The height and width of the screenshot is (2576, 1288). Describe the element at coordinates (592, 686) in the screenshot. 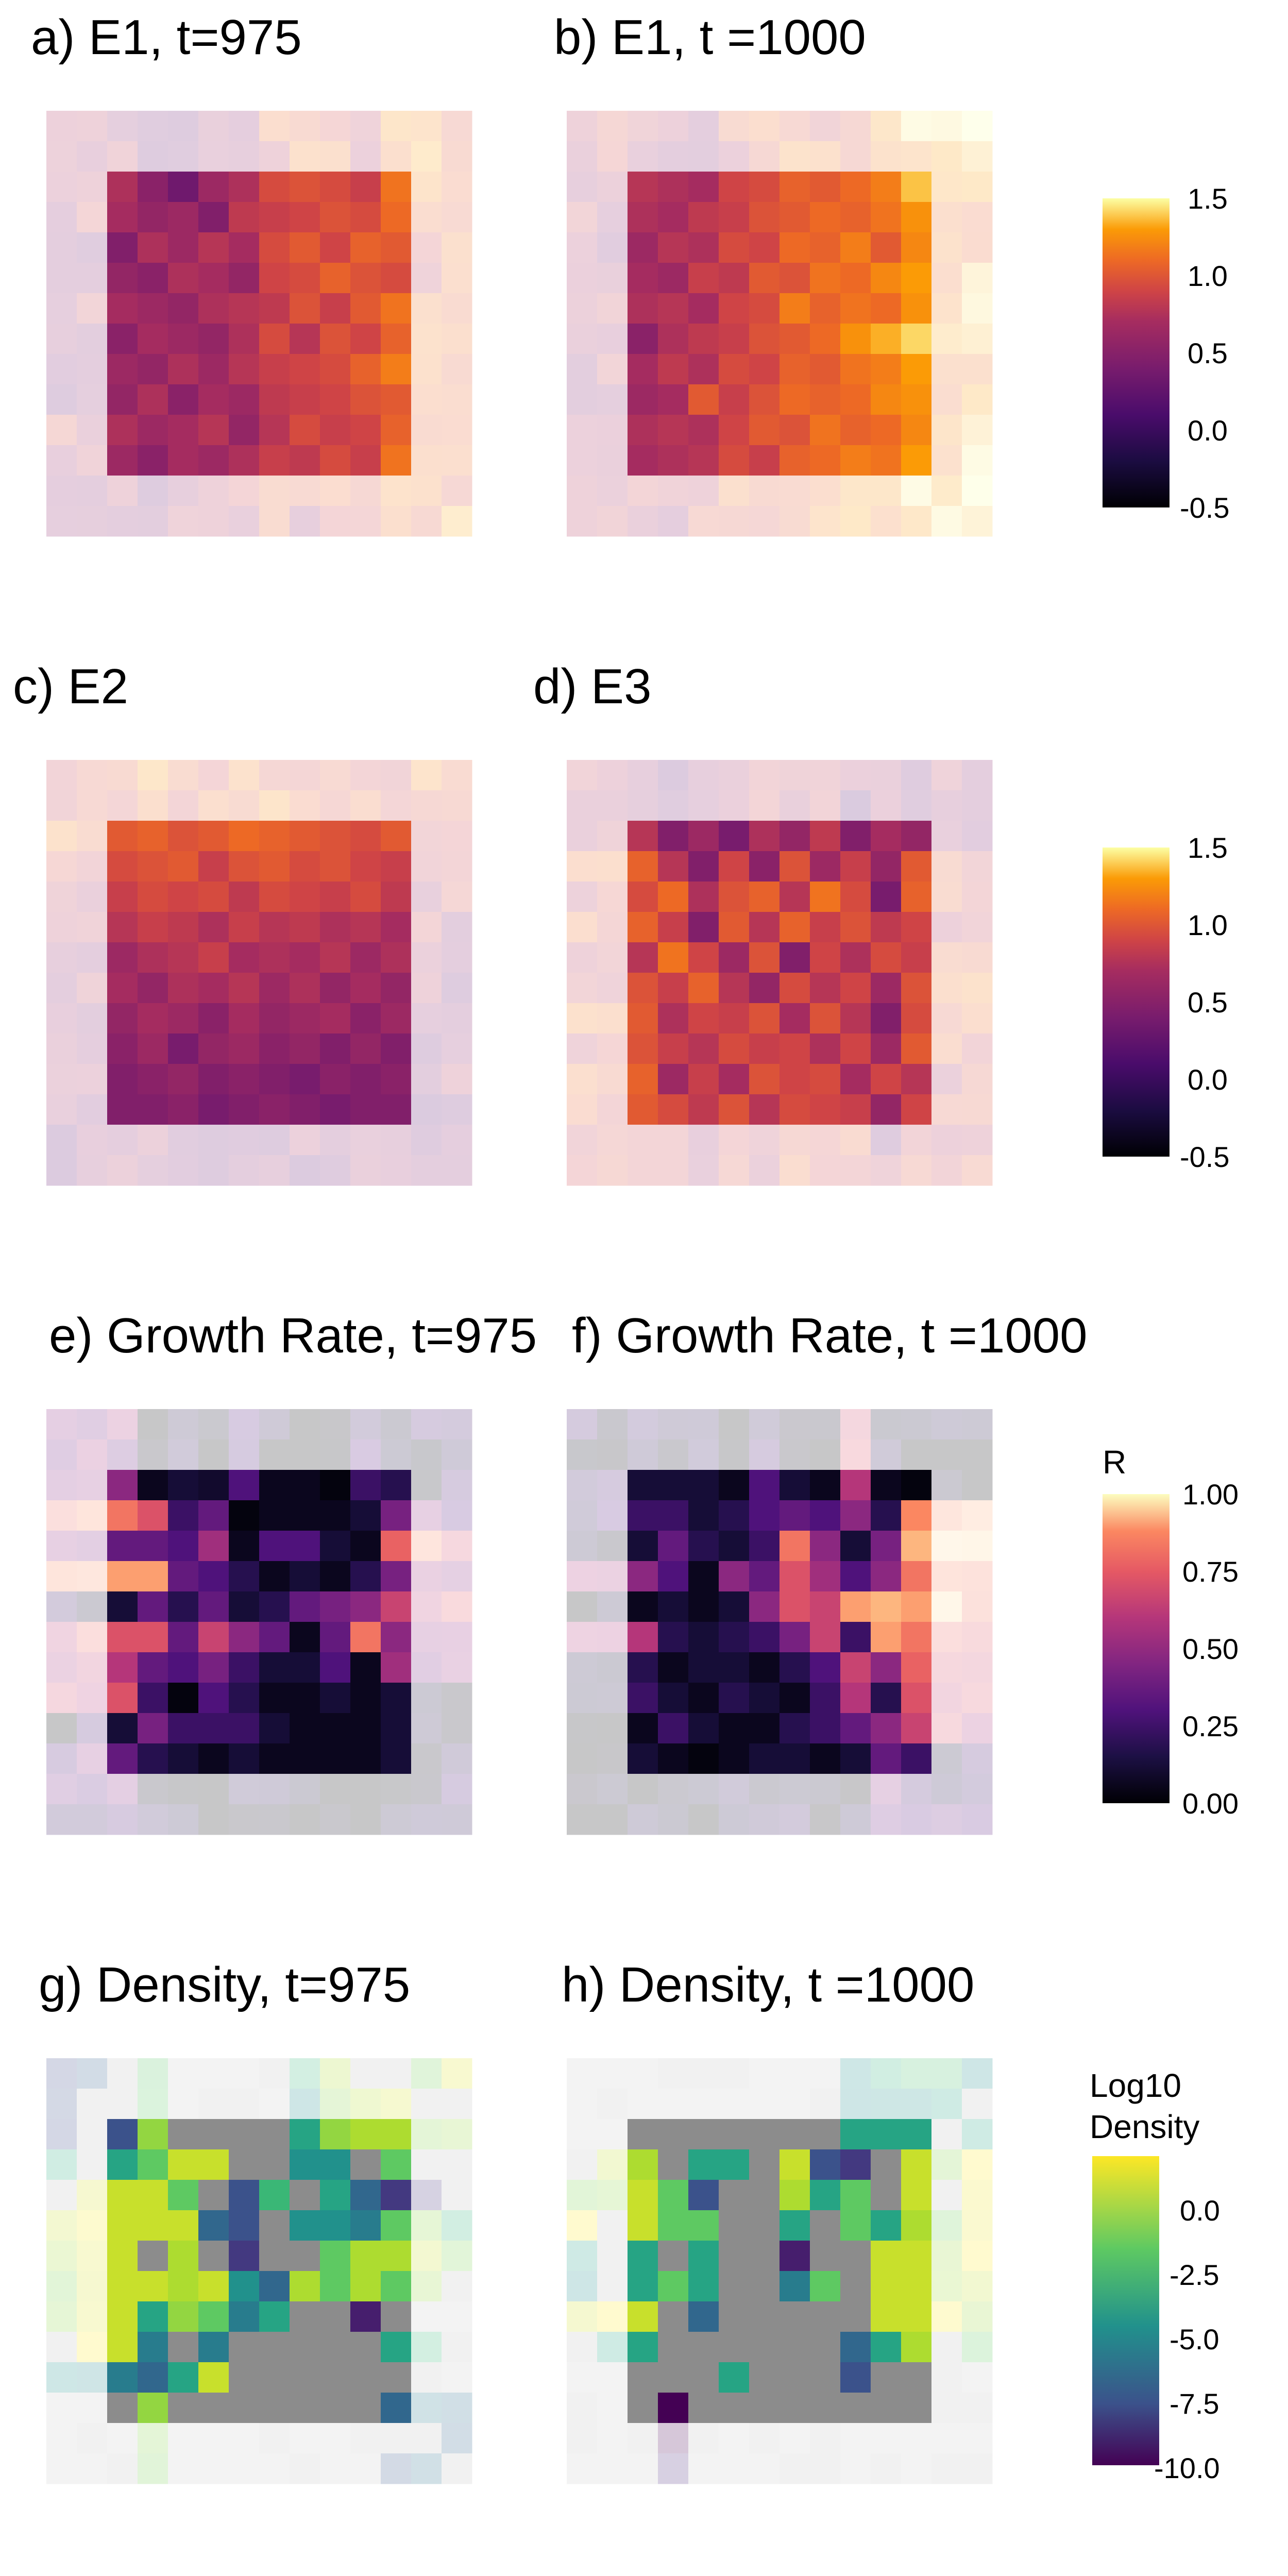

I see `panel-title-d: d) E3` at that location.